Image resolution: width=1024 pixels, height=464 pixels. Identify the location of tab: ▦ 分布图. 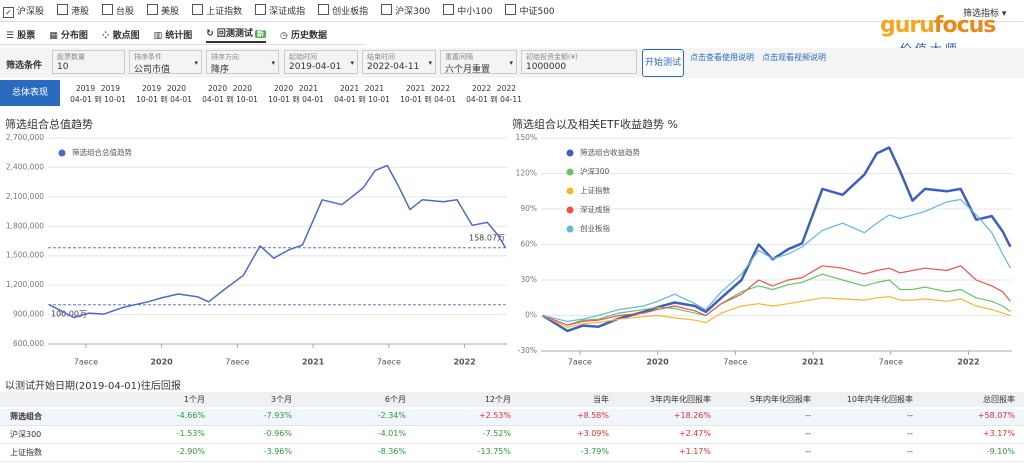
(68, 35).